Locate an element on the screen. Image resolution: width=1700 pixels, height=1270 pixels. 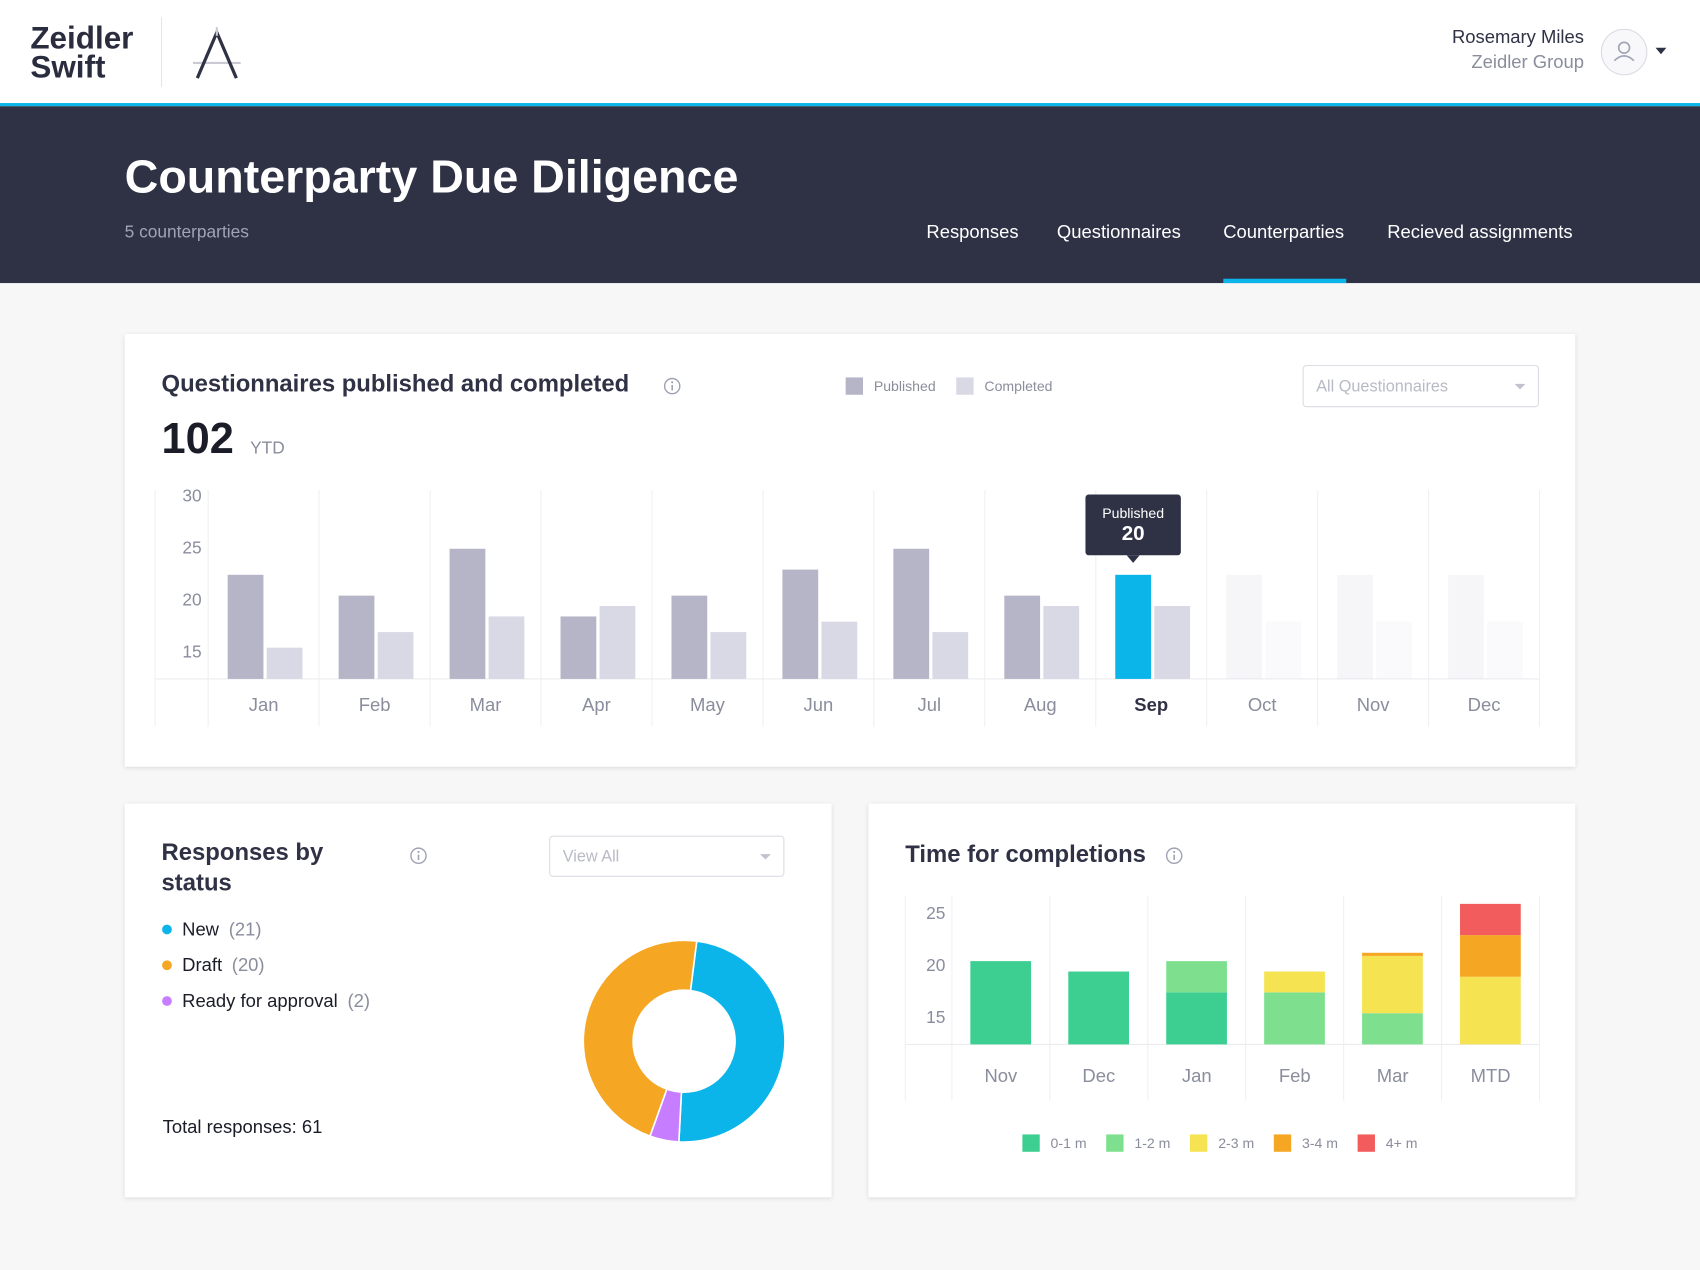
tooltip-arrow is located at coordinates (1133, 559).